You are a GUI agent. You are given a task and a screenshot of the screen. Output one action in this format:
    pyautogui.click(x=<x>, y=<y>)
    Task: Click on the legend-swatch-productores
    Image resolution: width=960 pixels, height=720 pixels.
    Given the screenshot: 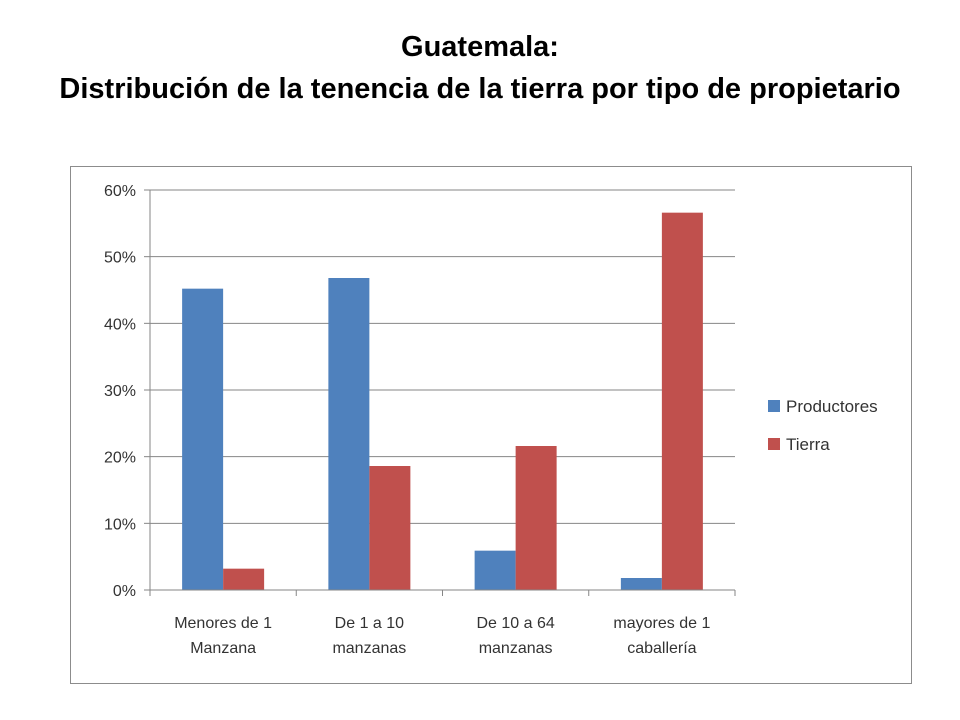 What is the action you would take?
    pyautogui.click(x=774, y=406)
    